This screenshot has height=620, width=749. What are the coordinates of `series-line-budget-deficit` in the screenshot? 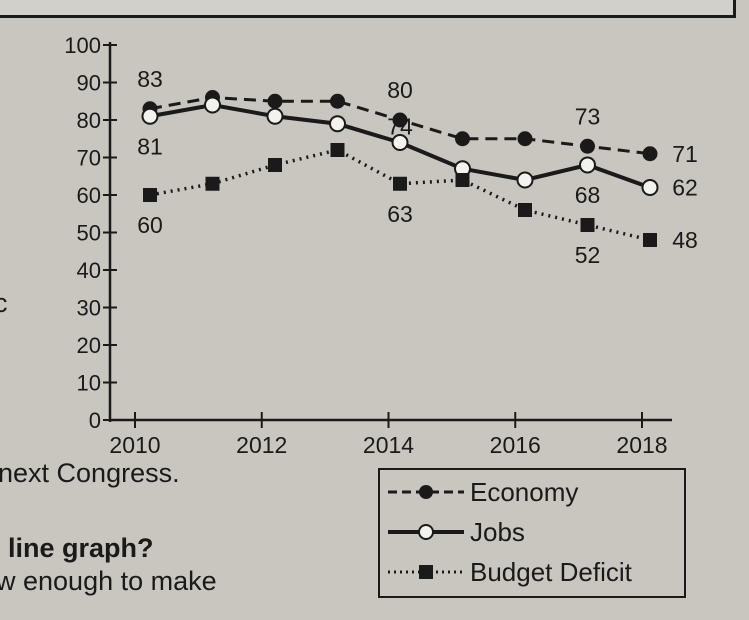 It's located at (400, 195).